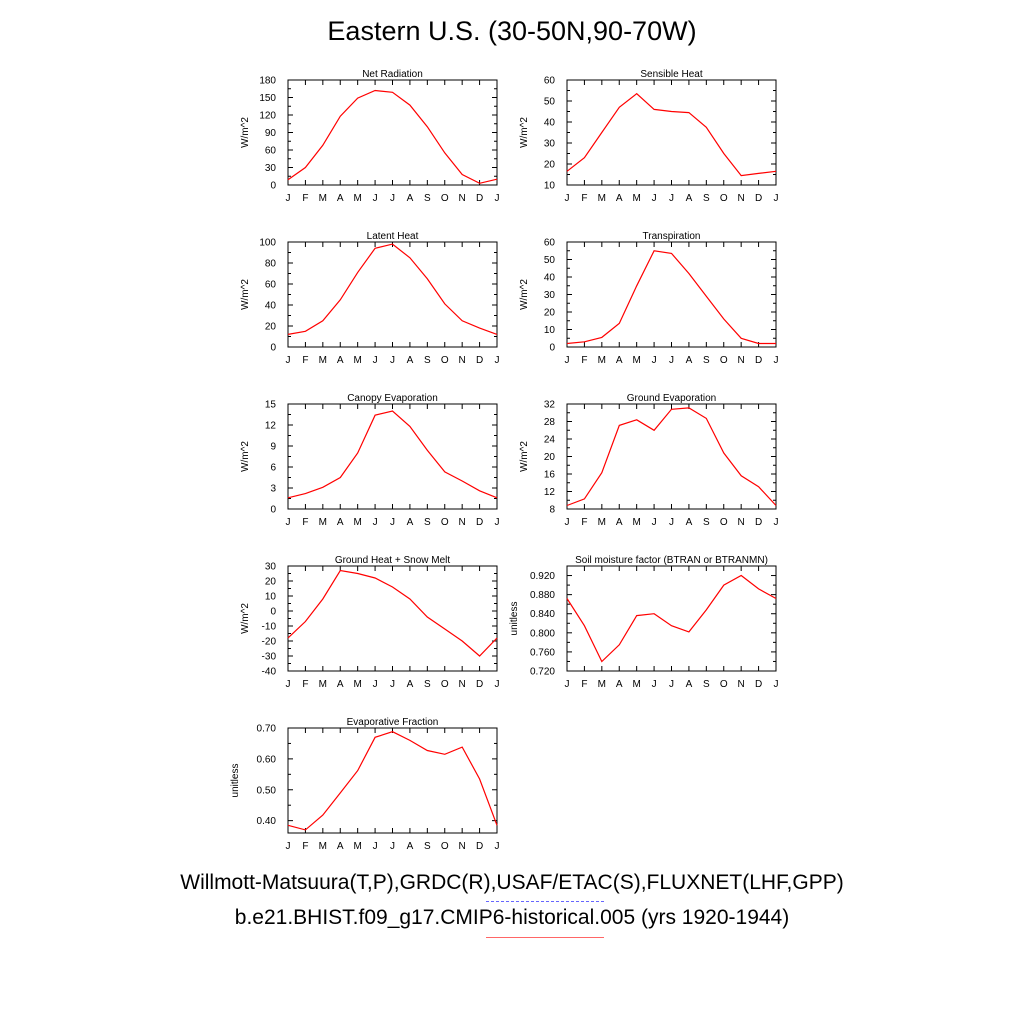 The width and height of the screenshot is (1024, 1024). What do you see at coordinates (269, 657) in the screenshot?
I see `y-tick-label: -30` at bounding box center [269, 657].